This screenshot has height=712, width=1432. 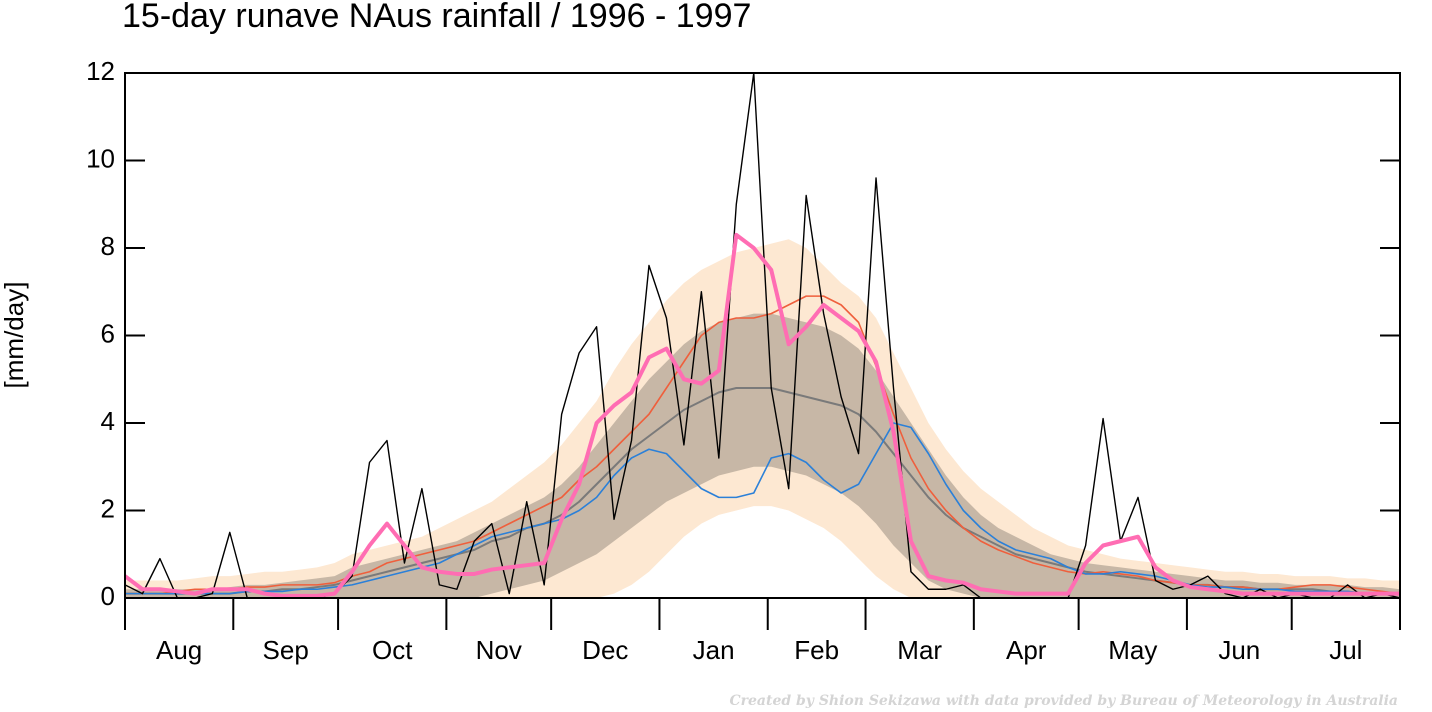 I want to click on x-tick-label: Mar, so click(x=919, y=650).